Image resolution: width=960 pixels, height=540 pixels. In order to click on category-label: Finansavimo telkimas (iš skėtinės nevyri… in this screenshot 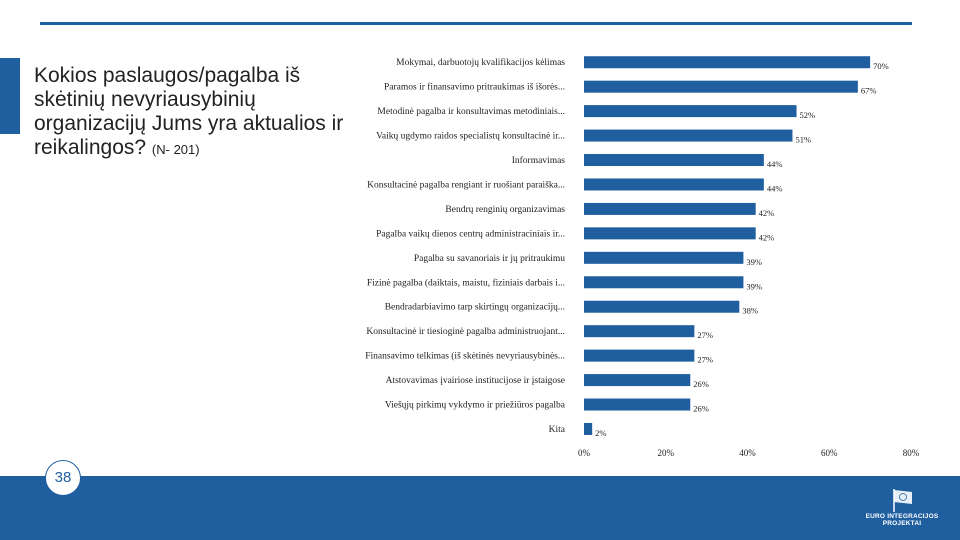, I will do `click(465, 356)`.